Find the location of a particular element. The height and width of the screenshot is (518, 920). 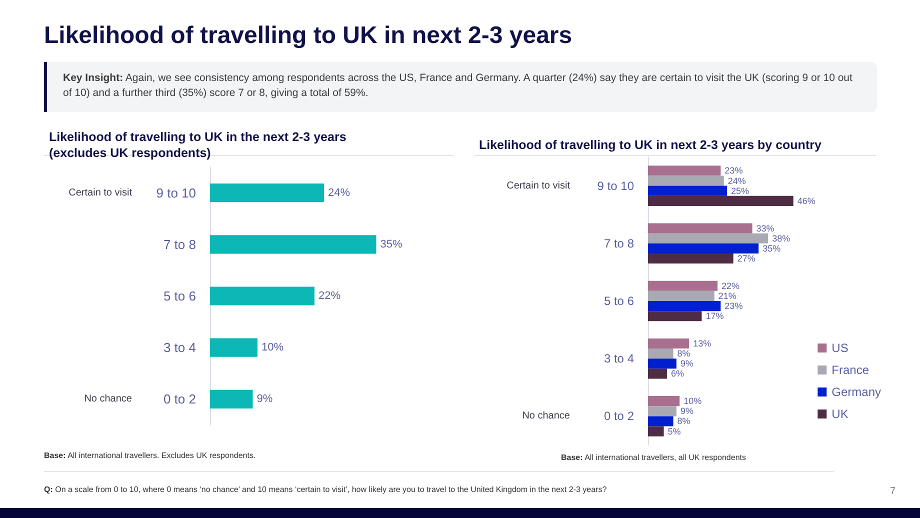

data-label: 13% is located at coordinates (702, 343).